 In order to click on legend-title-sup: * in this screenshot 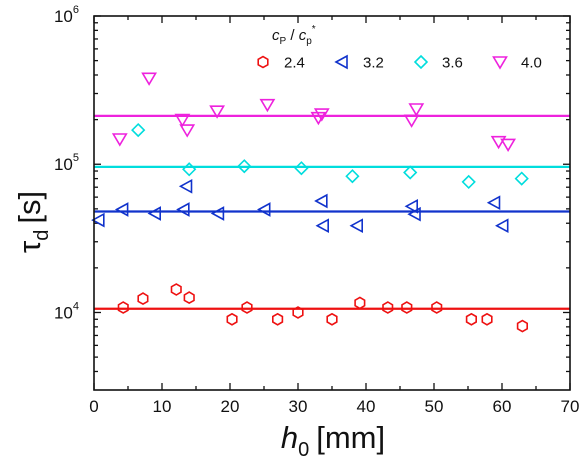, I will do `click(314, 29)`.